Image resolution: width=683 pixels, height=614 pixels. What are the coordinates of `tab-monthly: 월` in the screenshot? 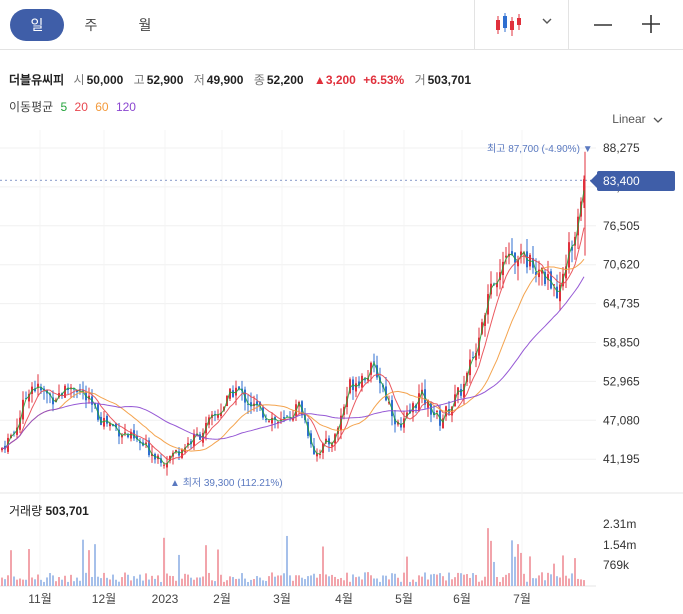 It's located at (145, 25).